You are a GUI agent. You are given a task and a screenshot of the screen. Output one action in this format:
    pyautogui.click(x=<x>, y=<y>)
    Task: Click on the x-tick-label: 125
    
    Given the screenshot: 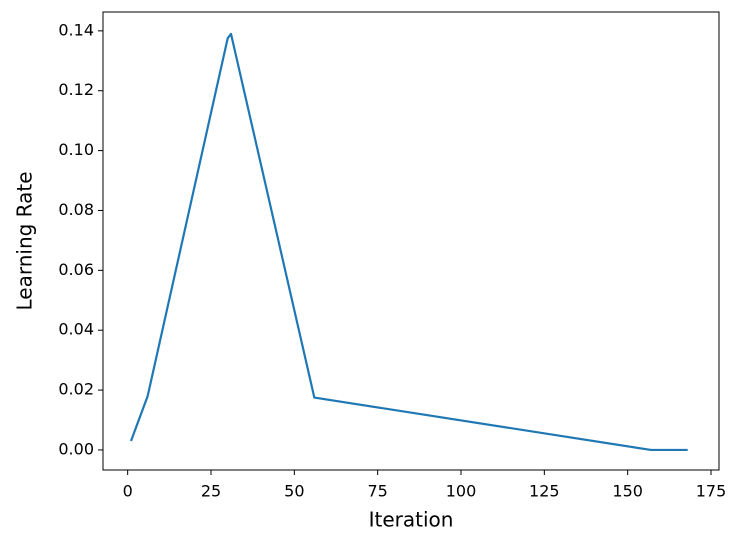 What is the action you would take?
    pyautogui.click(x=544, y=491)
    